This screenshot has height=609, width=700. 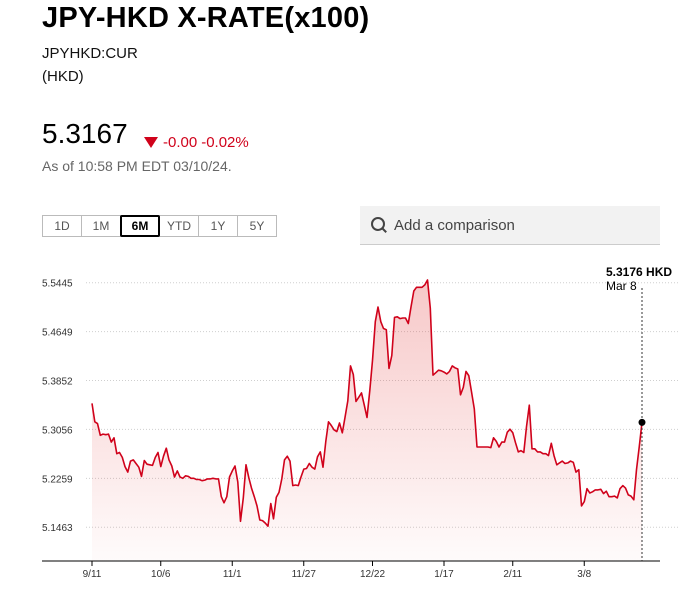 What do you see at coordinates (218, 226) in the screenshot?
I see `range-1y-button: 1Y` at bounding box center [218, 226].